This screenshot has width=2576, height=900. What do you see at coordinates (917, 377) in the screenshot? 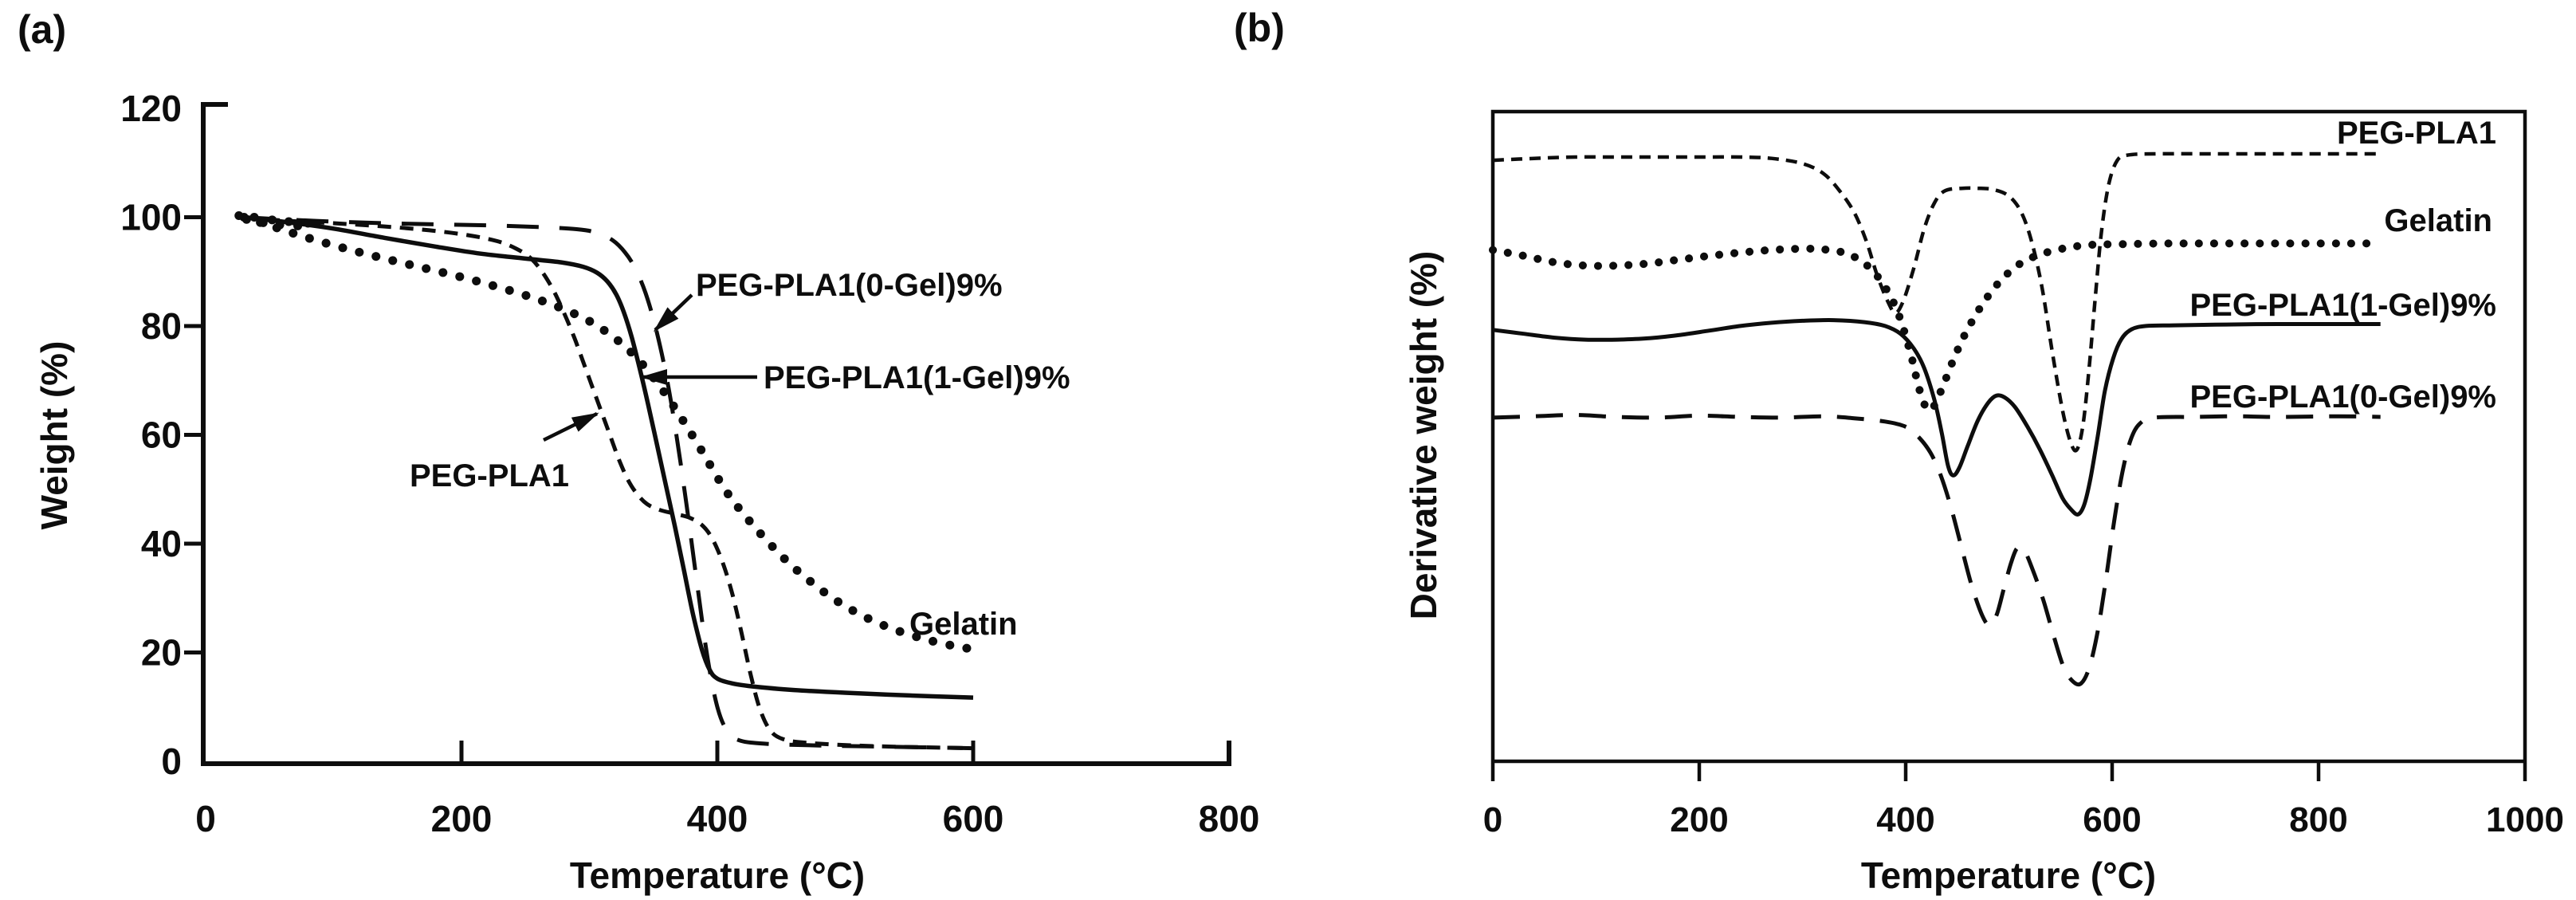
I see `curve-annotation-label: PEG-PLA1(1-Gel)9%` at bounding box center [917, 377].